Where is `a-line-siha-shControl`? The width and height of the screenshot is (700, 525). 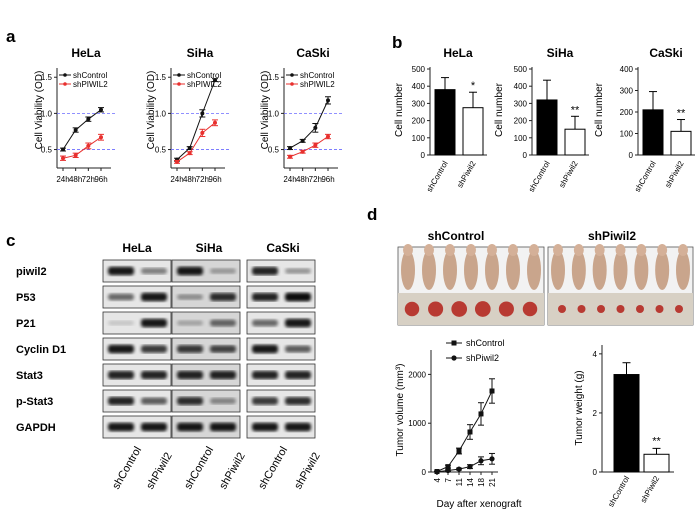 a-line-siha-shControl is located at coordinates (196, 120).